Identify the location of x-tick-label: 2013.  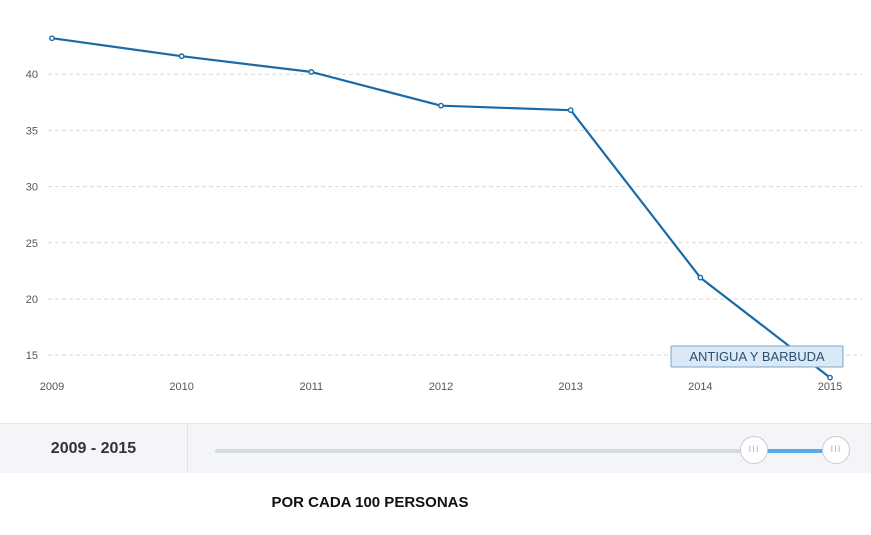
(570, 387).